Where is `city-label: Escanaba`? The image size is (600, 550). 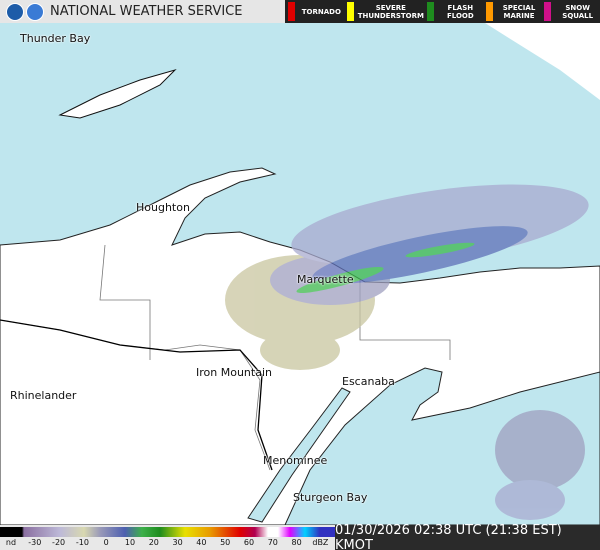 city-label: Escanaba is located at coordinates (368, 381).